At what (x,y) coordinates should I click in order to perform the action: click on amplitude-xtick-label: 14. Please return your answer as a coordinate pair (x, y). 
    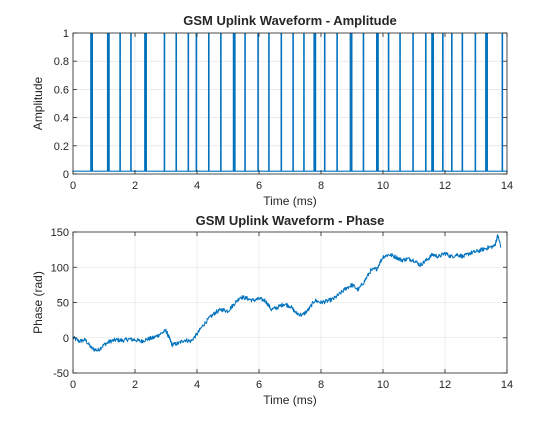
    Looking at the image, I should click on (507, 186).